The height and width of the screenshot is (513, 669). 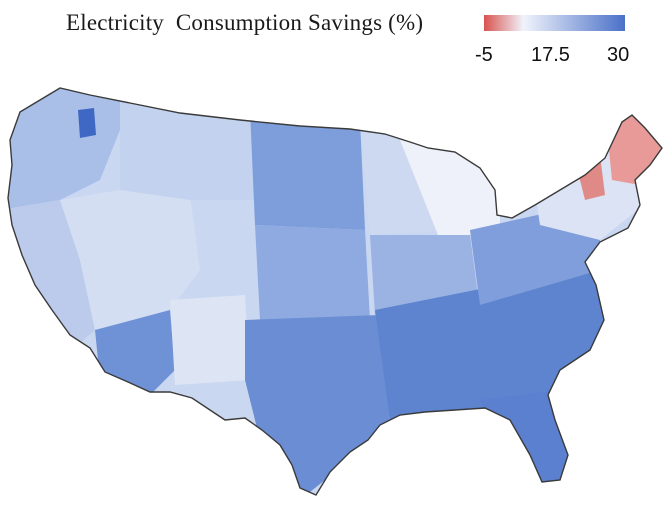 I want to click on region-pacific-northwest, so click(x=69, y=149).